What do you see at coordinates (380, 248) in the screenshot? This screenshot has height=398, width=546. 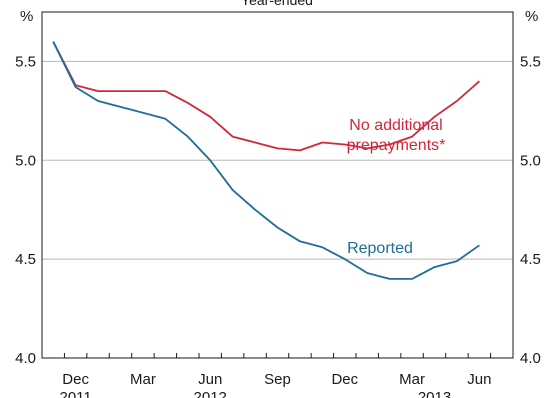 I see `series-label-1: Reported` at bounding box center [380, 248].